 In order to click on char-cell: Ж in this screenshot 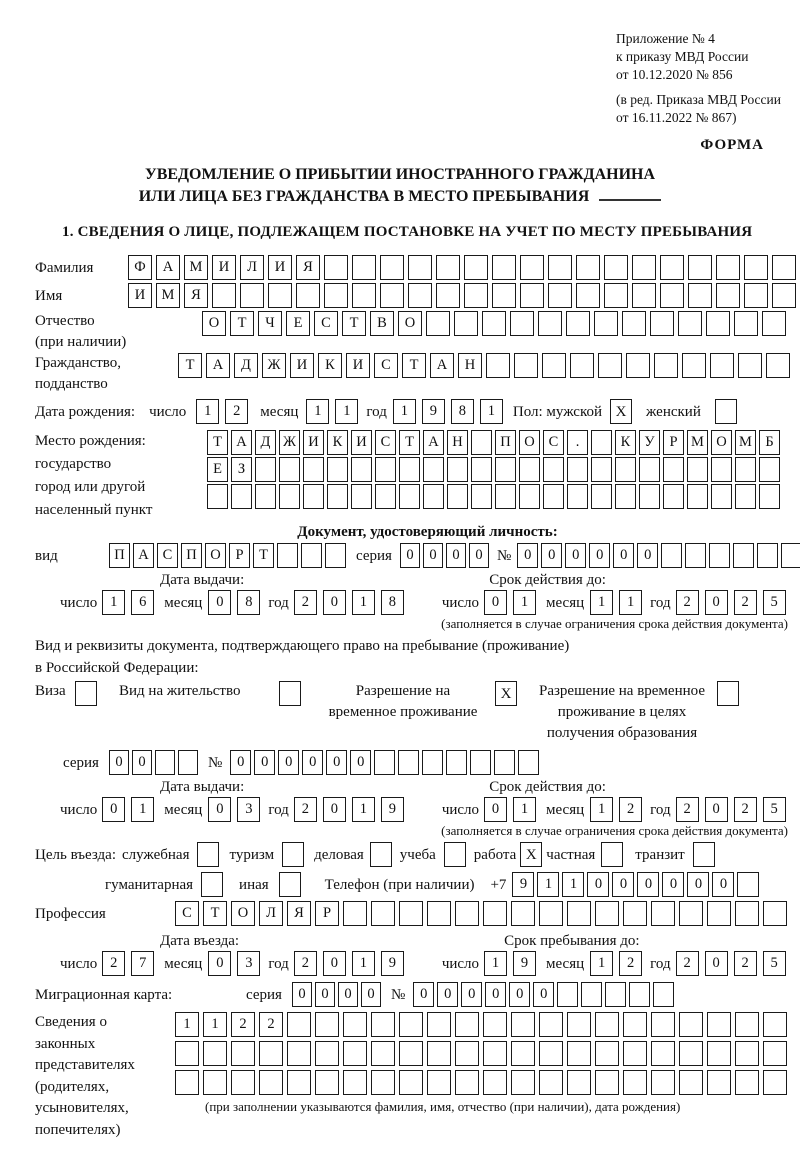, I will do `click(289, 443)`.